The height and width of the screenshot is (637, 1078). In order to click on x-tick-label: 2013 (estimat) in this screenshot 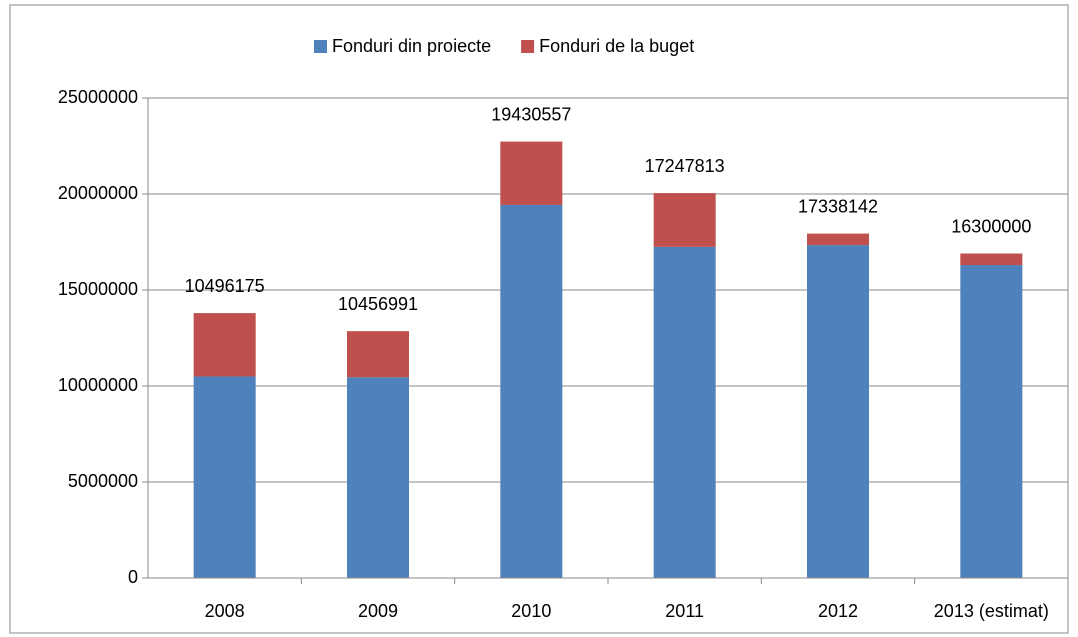, I will do `click(991, 611)`.